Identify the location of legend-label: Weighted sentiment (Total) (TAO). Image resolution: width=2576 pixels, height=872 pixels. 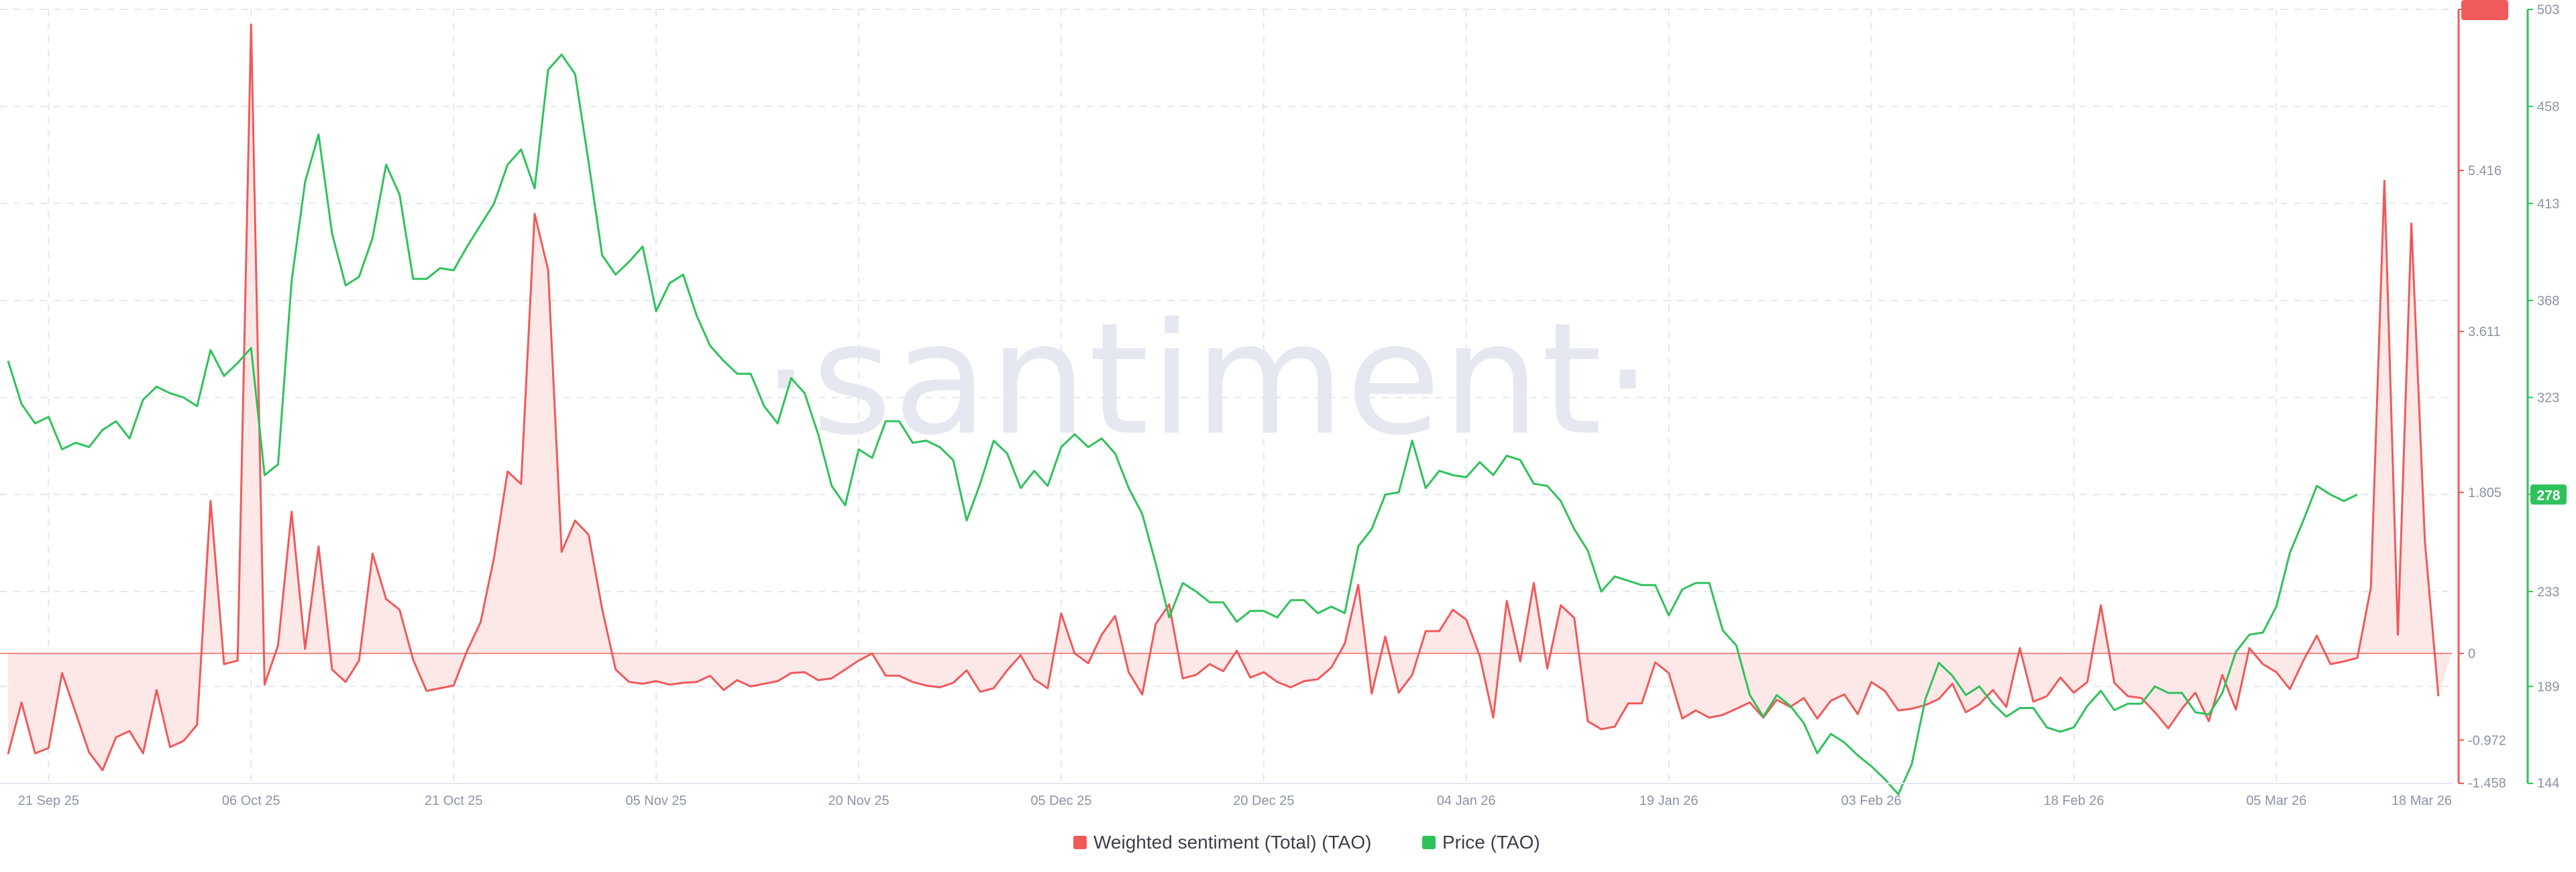
(1232, 843).